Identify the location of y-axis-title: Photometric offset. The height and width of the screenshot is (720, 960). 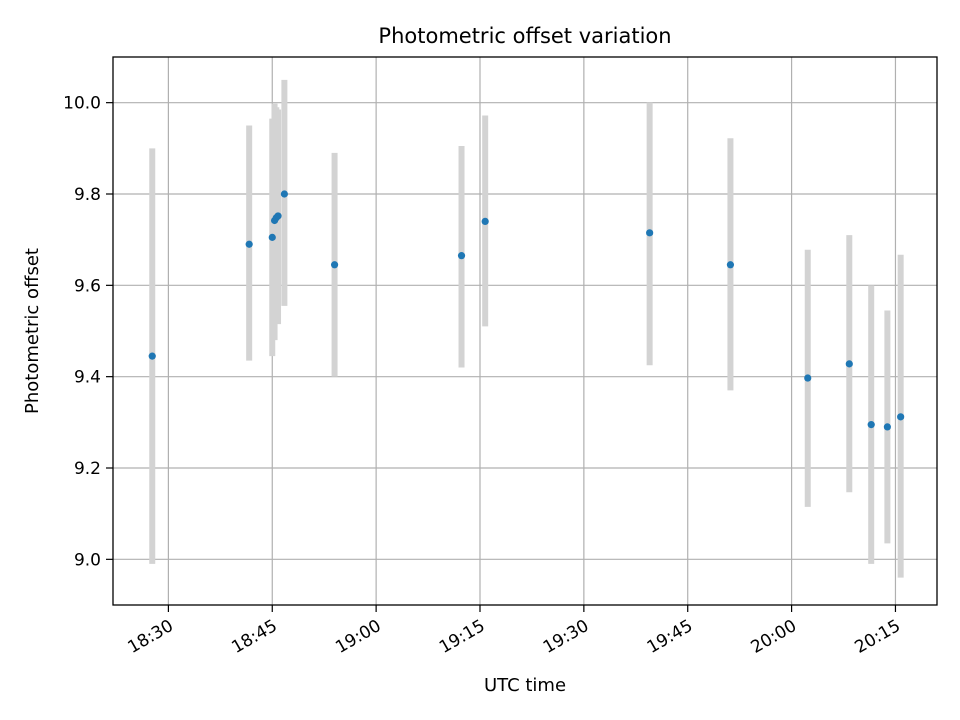
(32, 331).